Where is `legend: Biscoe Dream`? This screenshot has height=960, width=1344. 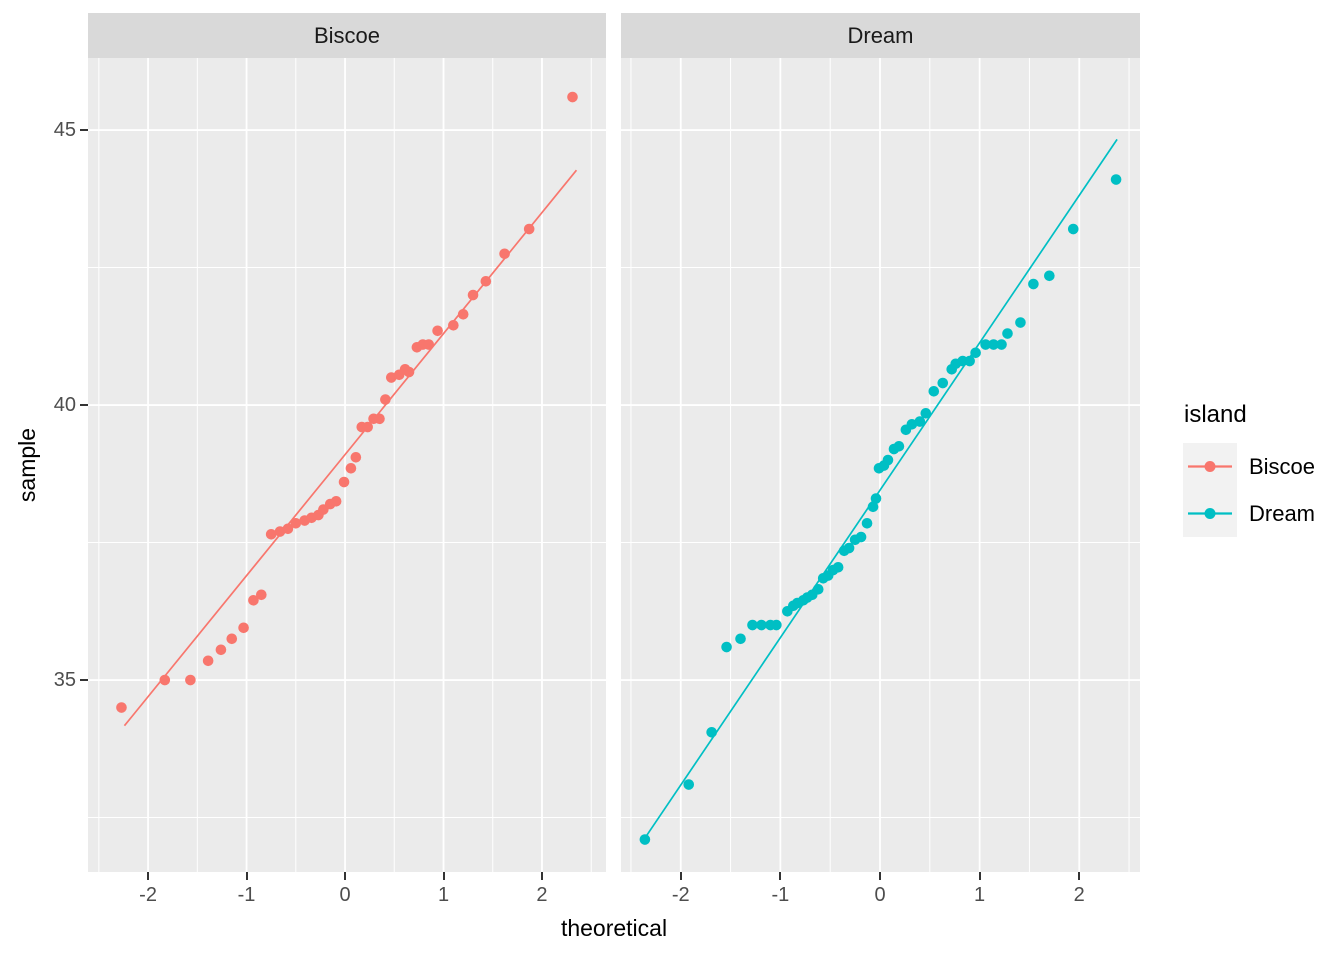 legend: Biscoe Dream is located at coordinates (1249, 490).